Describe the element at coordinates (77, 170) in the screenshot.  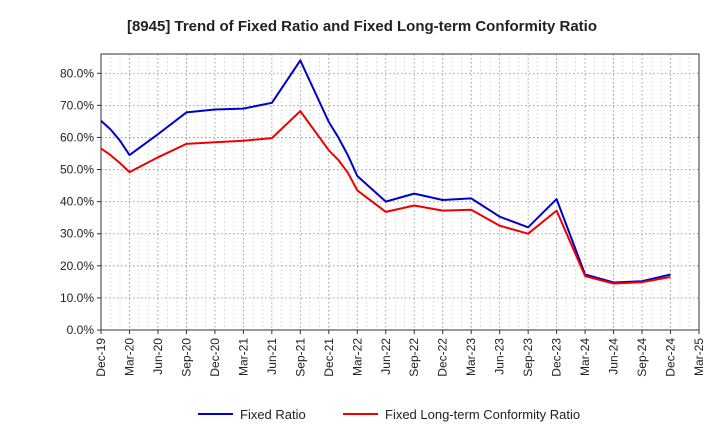
I see `y-tick-label: 50.0%` at that location.